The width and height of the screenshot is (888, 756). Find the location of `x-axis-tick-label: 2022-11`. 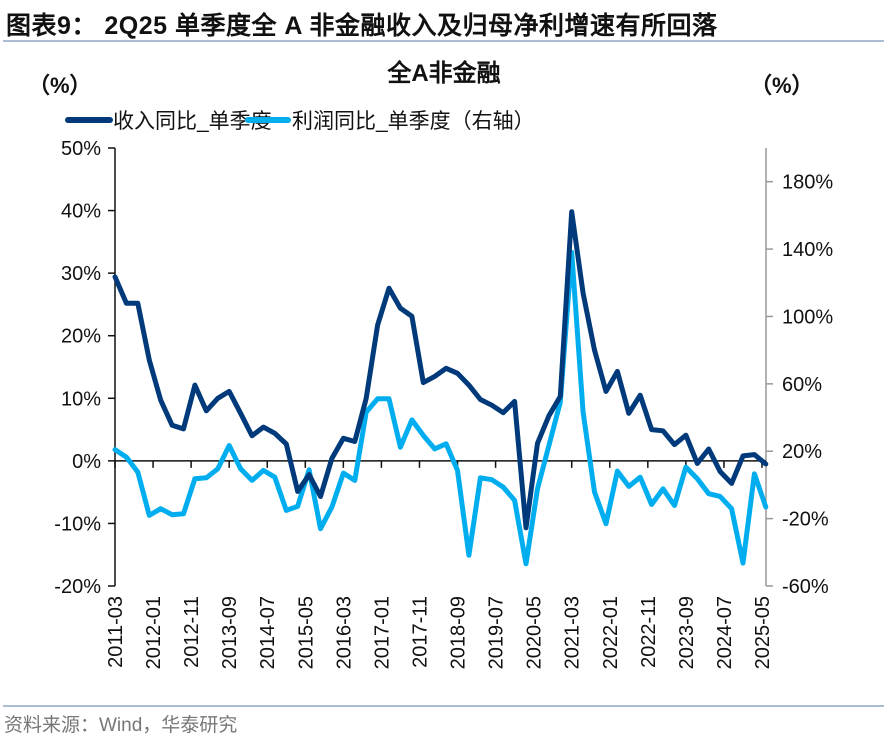

x-axis-tick-label: 2022-11 is located at coordinates (649, 632).